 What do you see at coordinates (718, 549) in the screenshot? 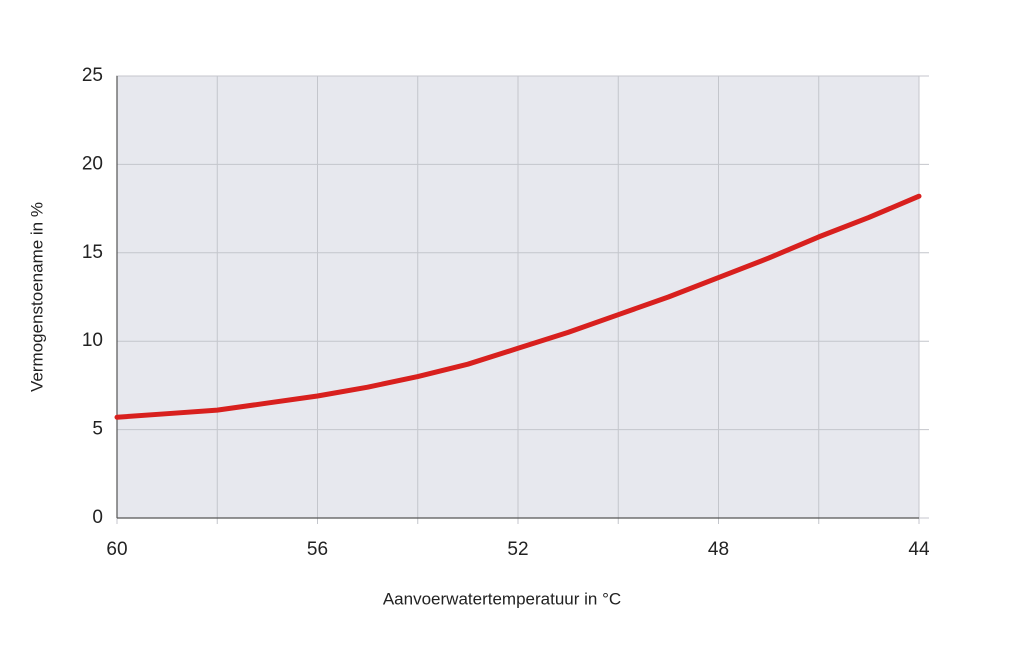
I see `x-tick-label: 48` at bounding box center [718, 549].